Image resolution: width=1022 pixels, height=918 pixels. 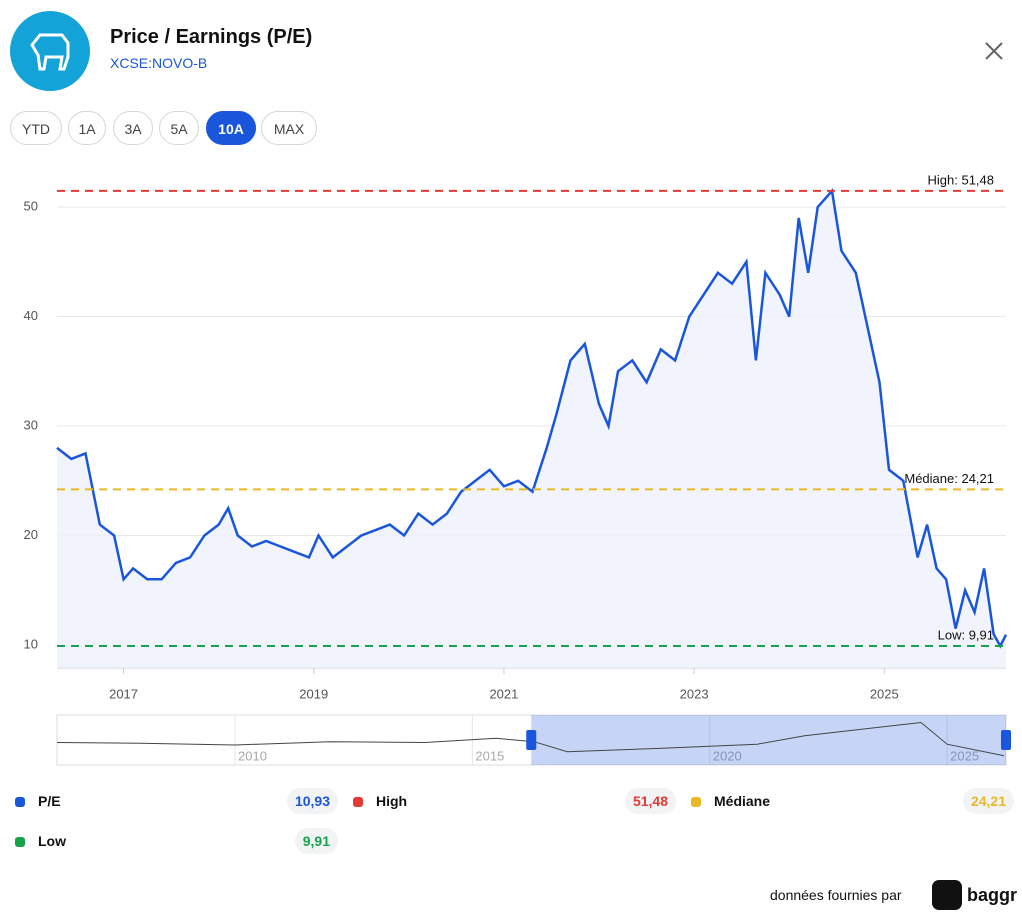 I want to click on footer-text: données fournies par, so click(x=836, y=895).